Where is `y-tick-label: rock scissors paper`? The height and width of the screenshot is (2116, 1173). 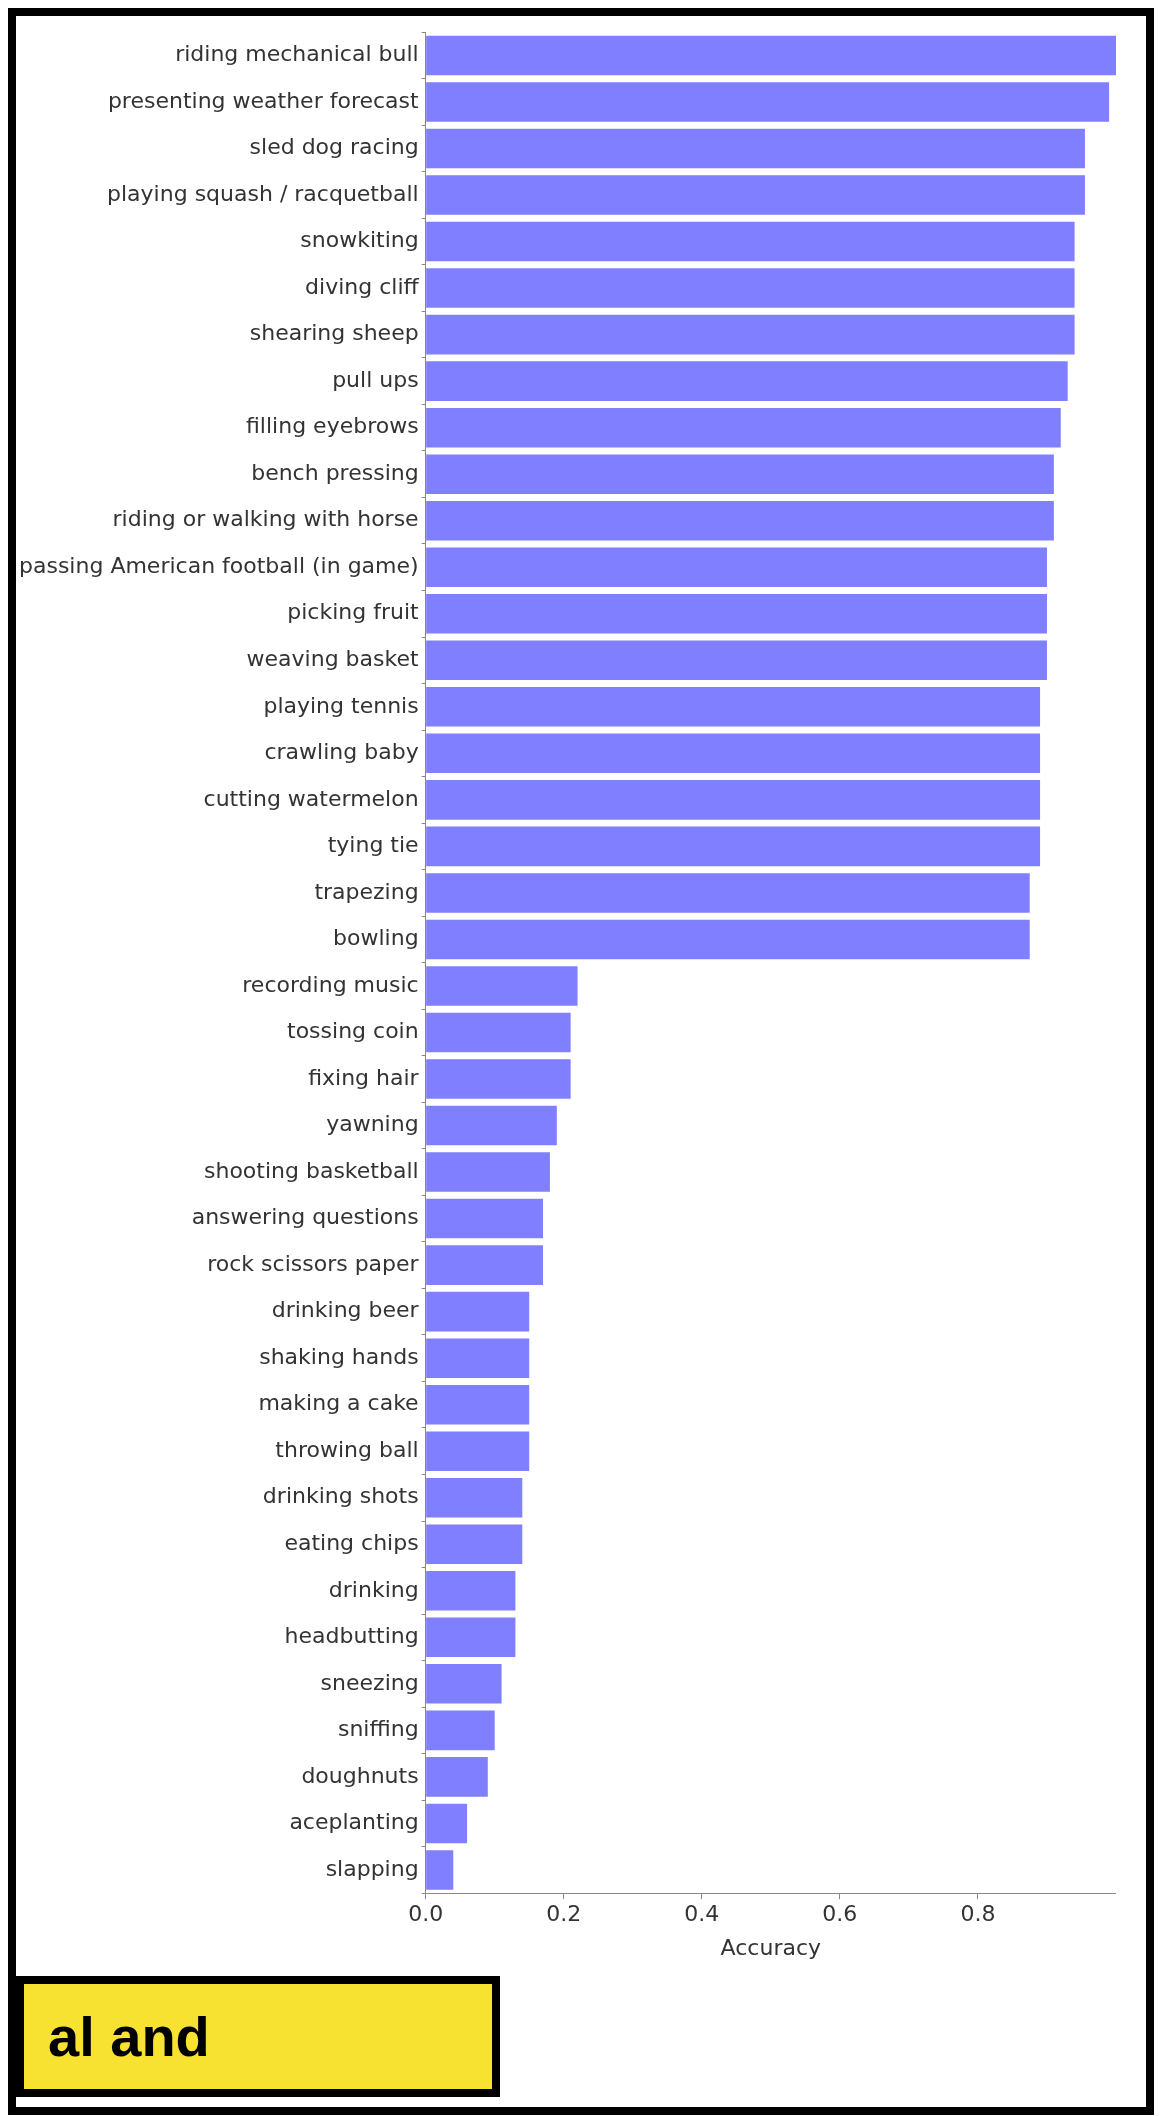 y-tick-label: rock scissors paper is located at coordinates (313, 1263).